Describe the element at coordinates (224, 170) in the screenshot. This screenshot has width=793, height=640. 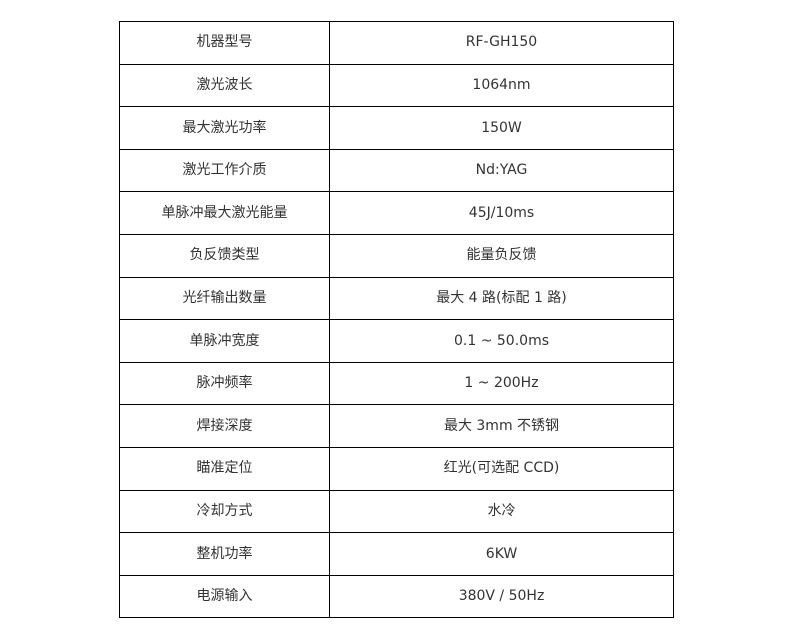
I see `spec-label-cell: 激光工作介质` at that location.